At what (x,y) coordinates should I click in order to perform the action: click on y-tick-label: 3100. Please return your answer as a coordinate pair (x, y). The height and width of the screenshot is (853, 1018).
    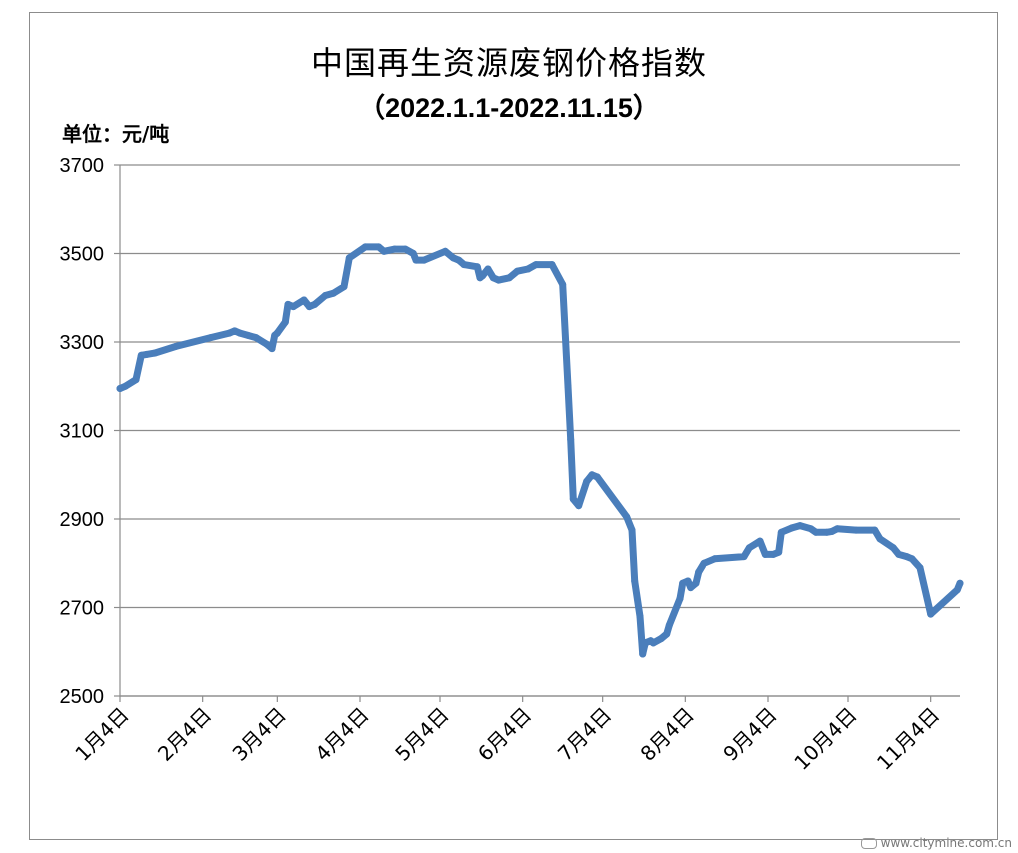
    Looking at the image, I should click on (82, 432).